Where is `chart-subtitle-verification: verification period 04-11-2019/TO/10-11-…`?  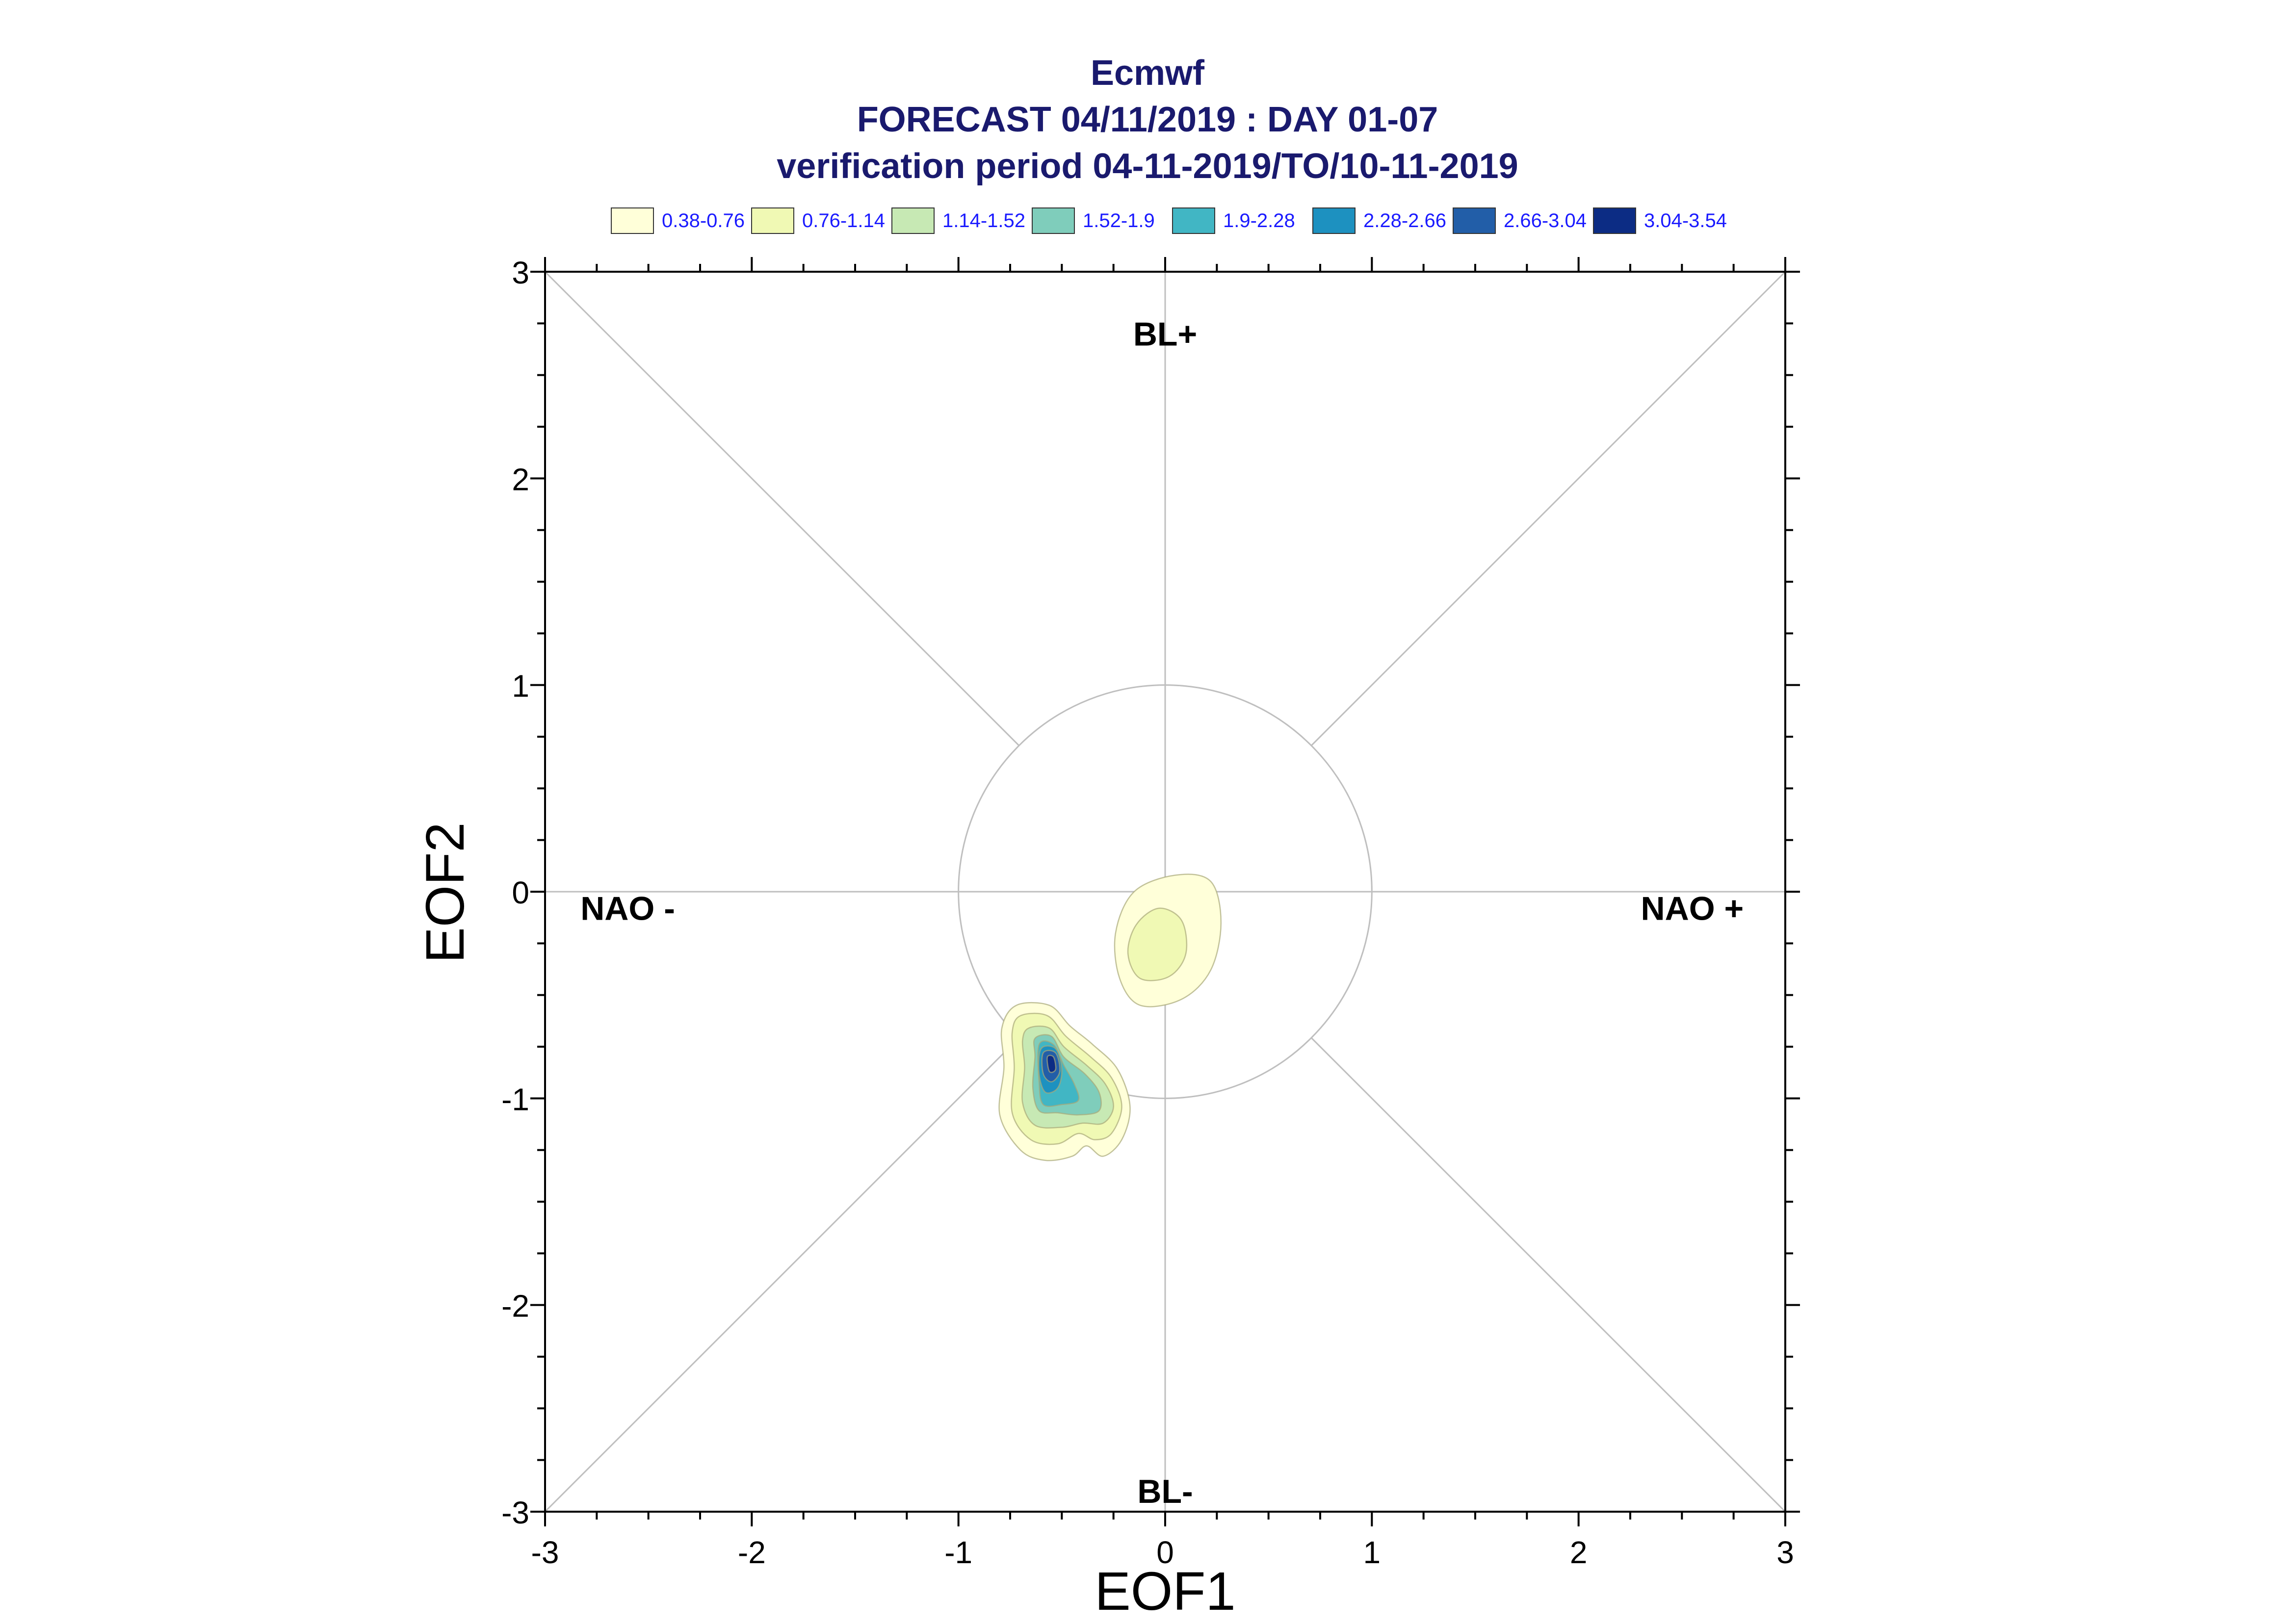 chart-subtitle-verification: verification period 04-11-2019/TO/10-11-… is located at coordinates (1147, 166).